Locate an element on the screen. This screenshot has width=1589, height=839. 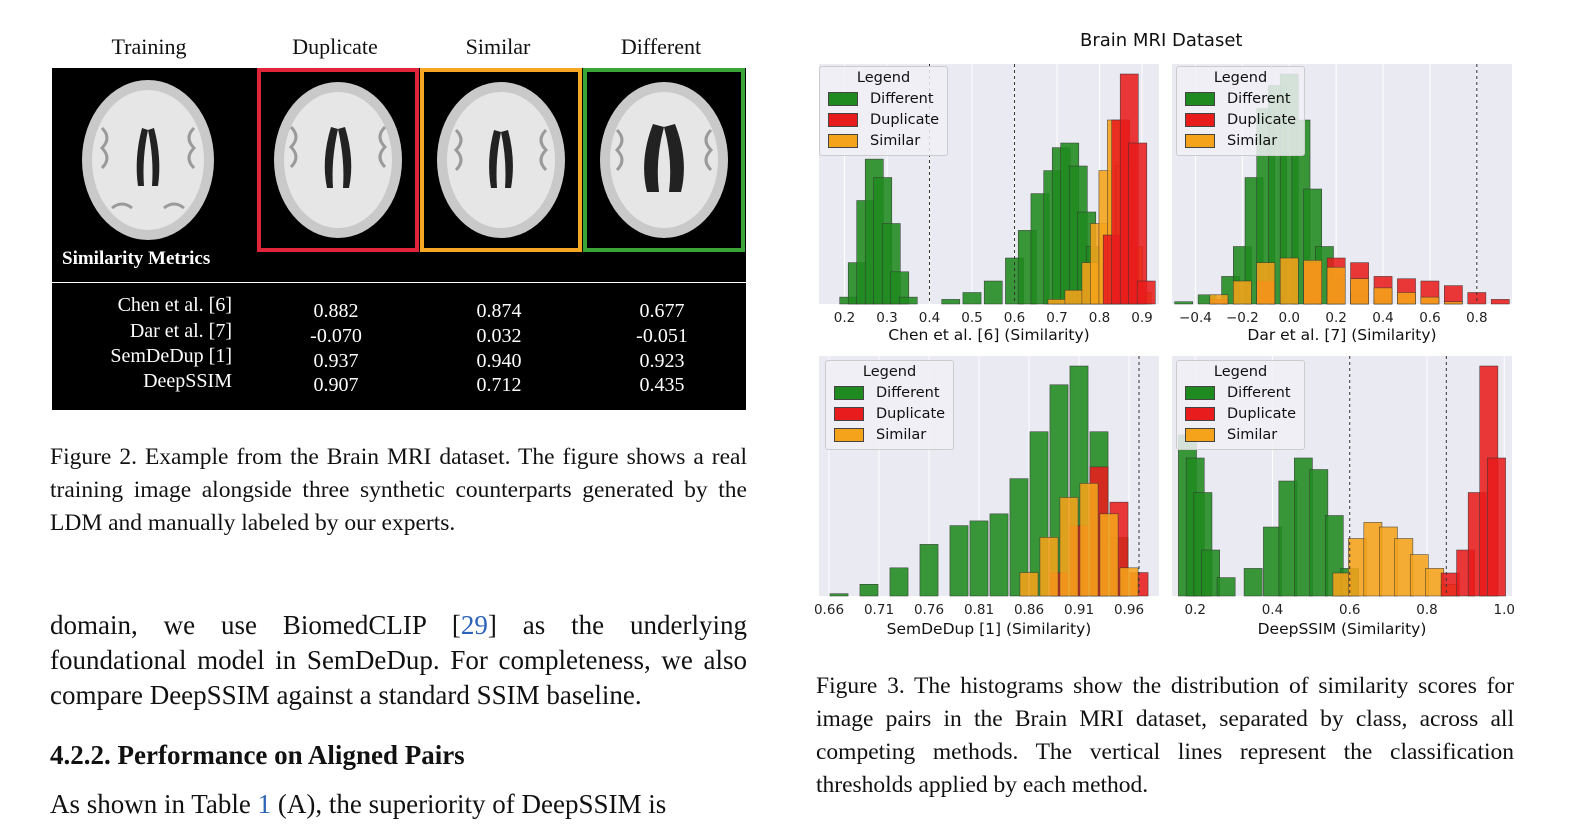
legend-label: Duplicate is located at coordinates (1262, 413).